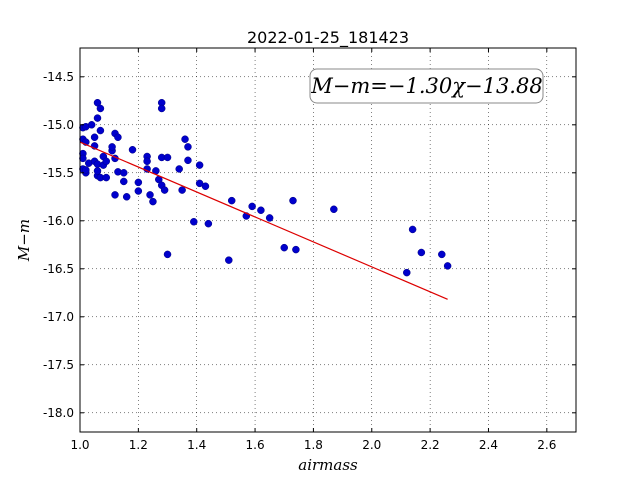 This screenshot has width=640, height=480. Describe the element at coordinates (58, 125) in the screenshot. I see `y-tick-label: -15.0` at that location.